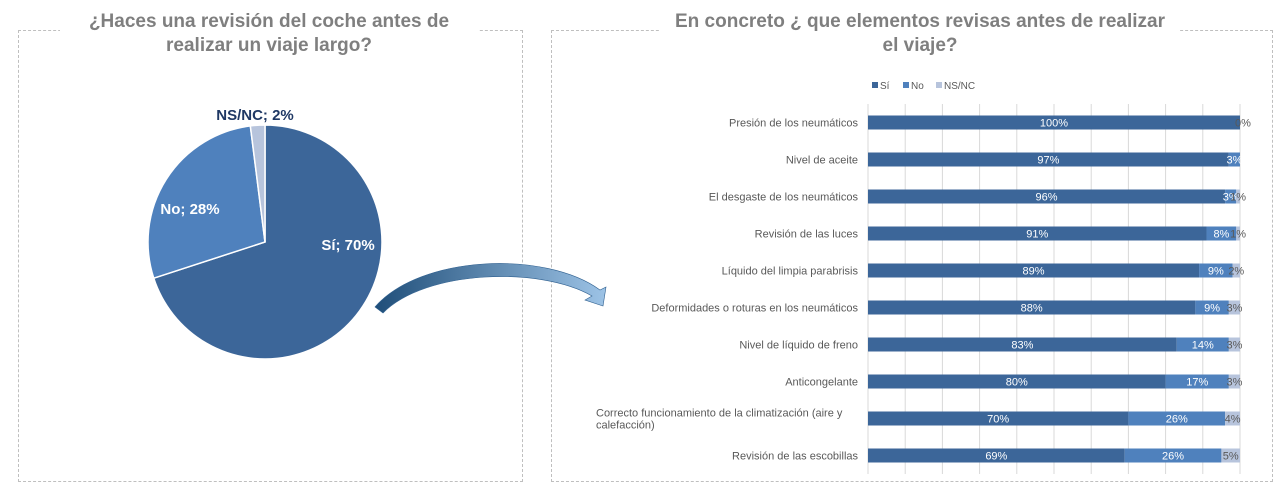 Image resolution: width=1286 pixels, height=501 pixels. Describe the element at coordinates (255, 115) in the screenshot. I see `pie-data-label: NS/NC; 2%` at that location.